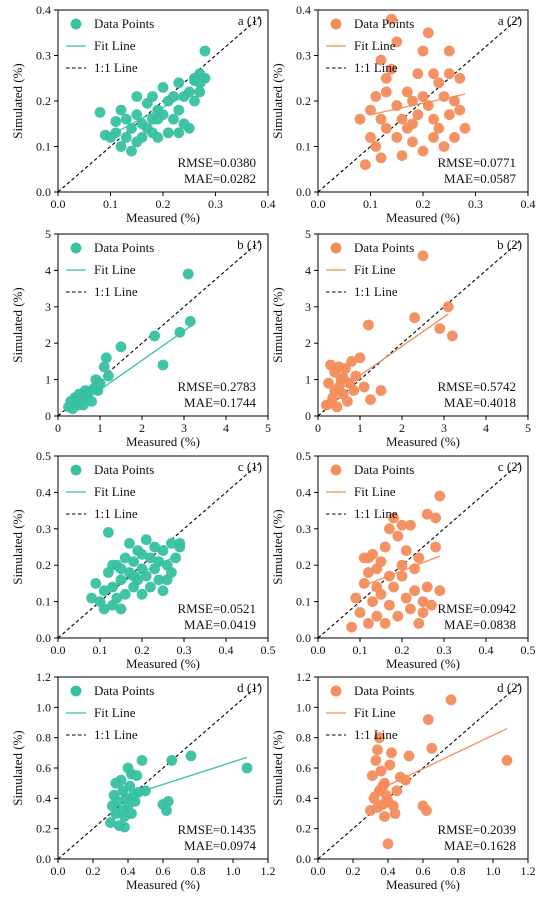 This screenshot has height=908, width=550. I want to click on legend-marker-points, so click(336, 691).